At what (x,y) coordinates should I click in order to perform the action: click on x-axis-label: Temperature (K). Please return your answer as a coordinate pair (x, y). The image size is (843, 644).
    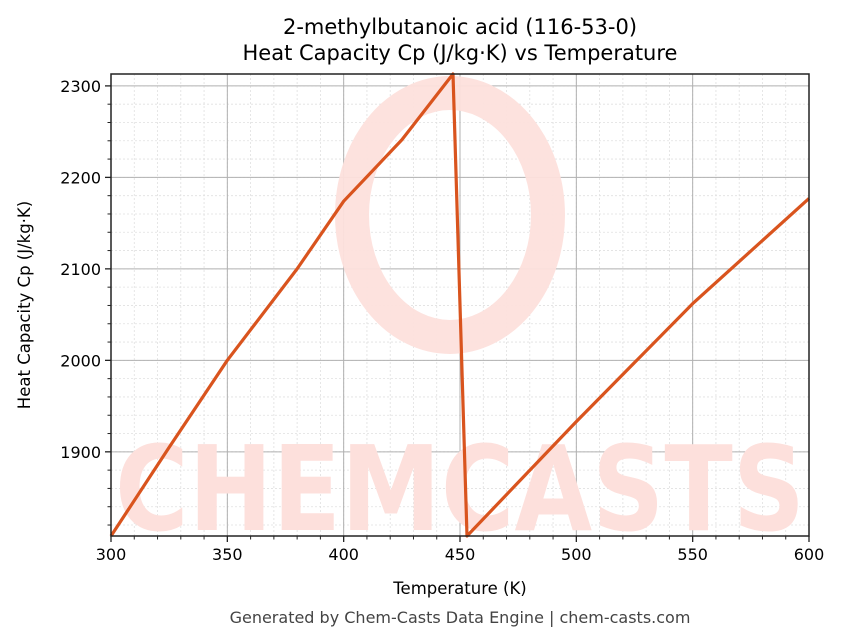
    Looking at the image, I should click on (459, 588).